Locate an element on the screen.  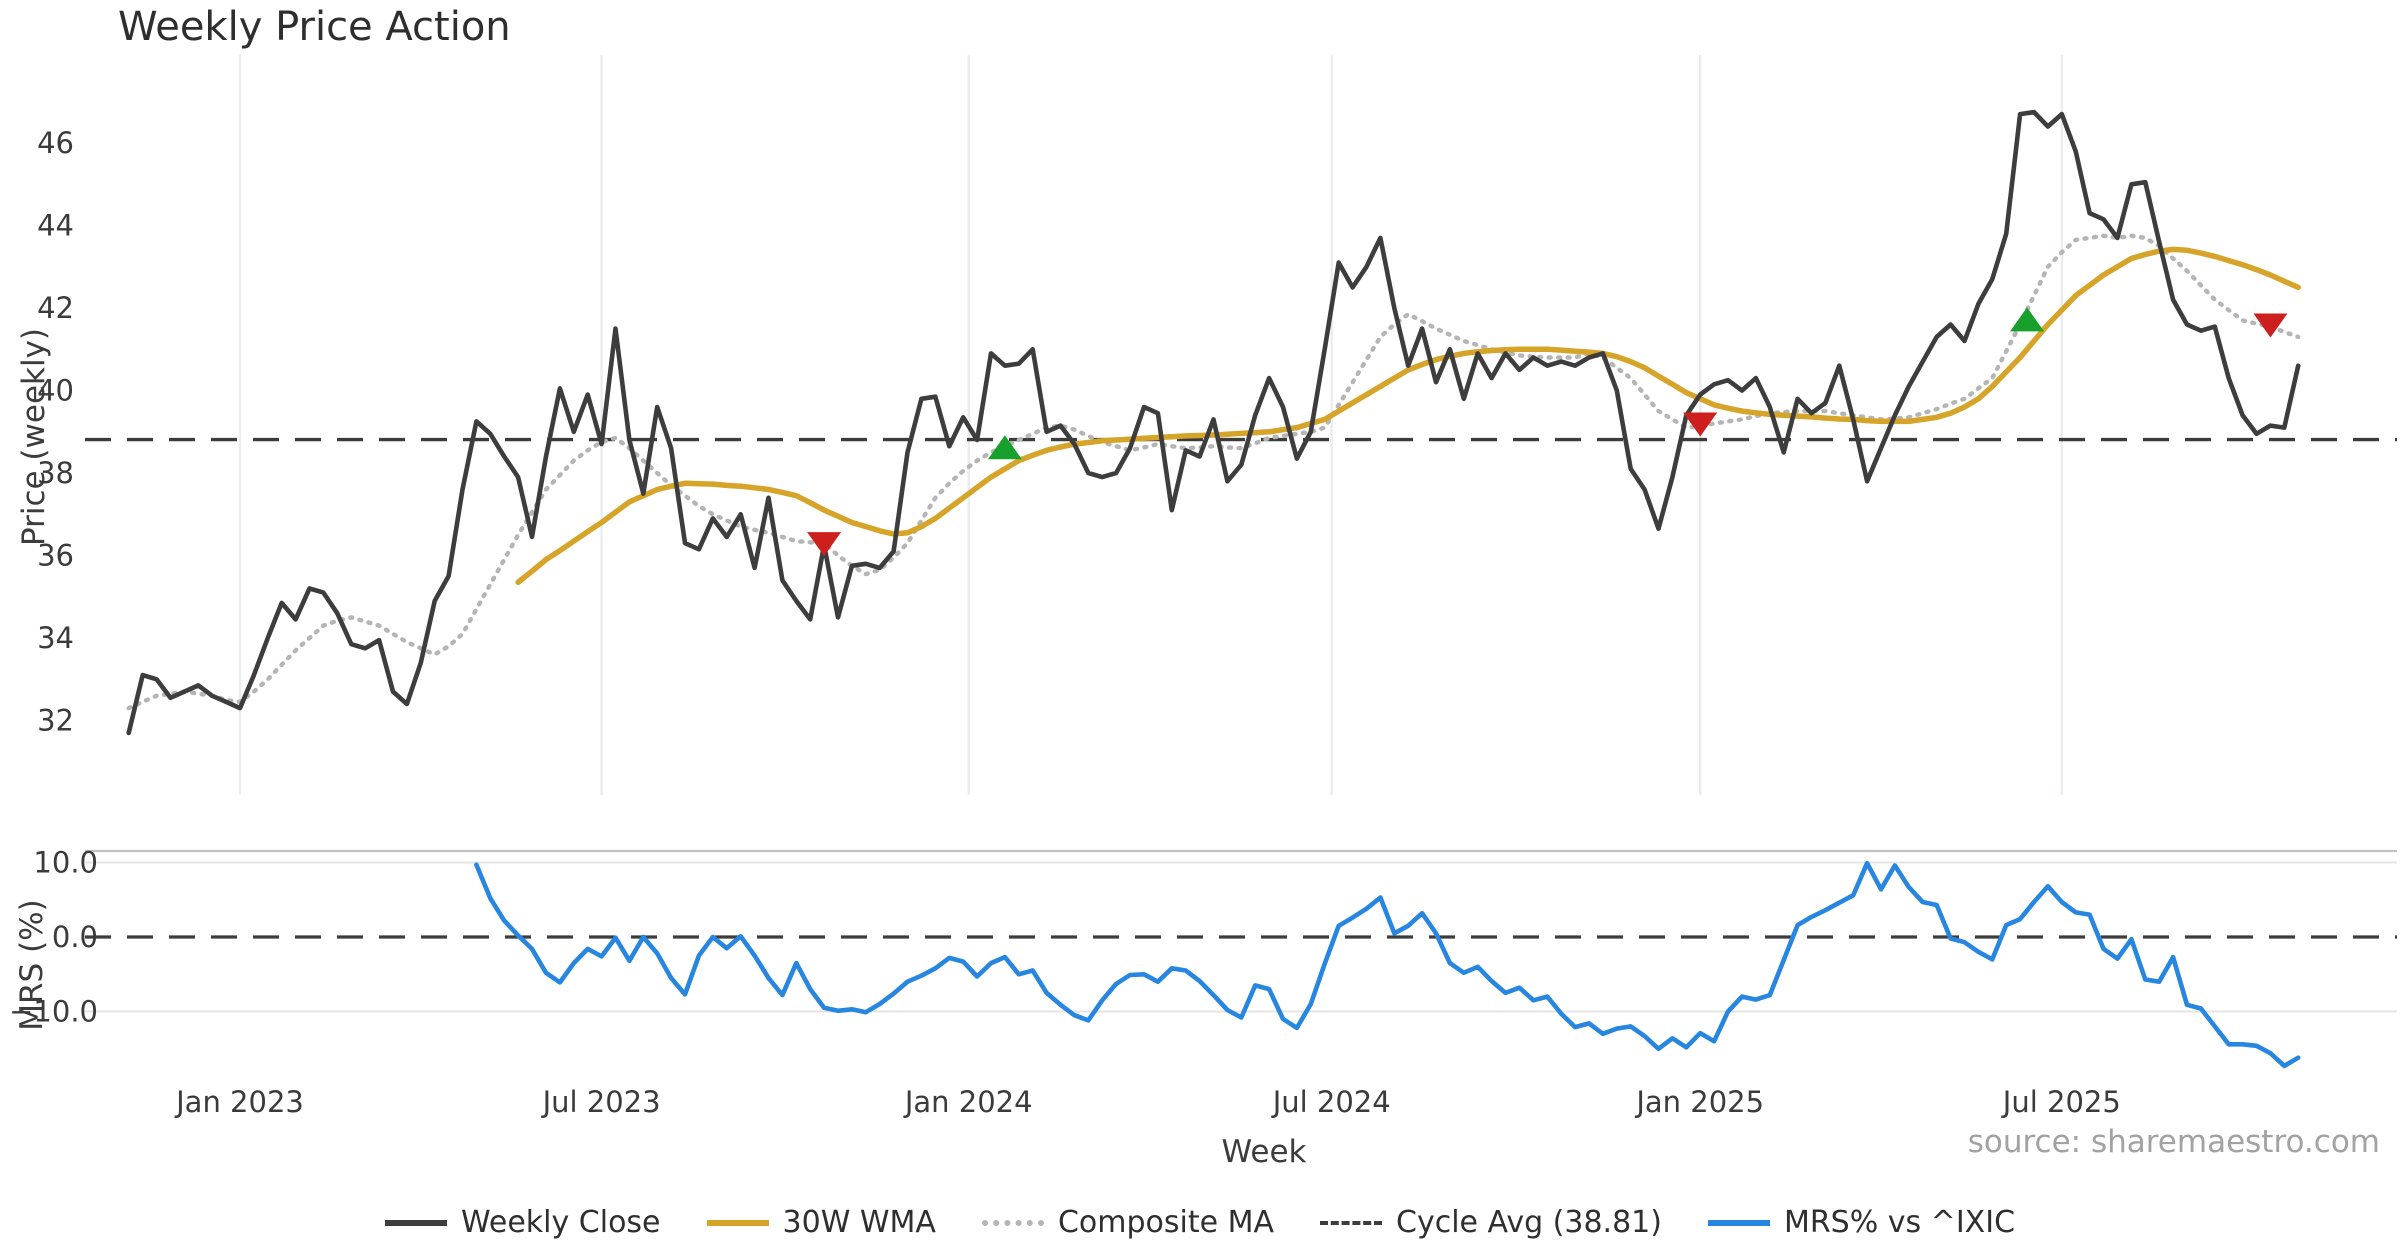
legend-label: 30W WMA is located at coordinates (859, 1222).